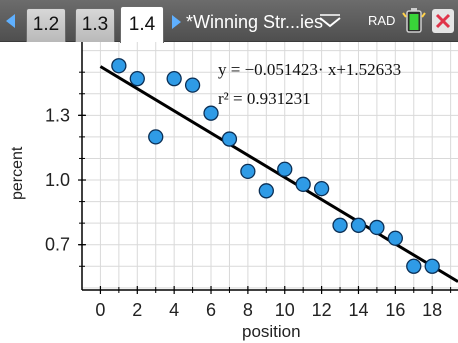 The image size is (458, 343). I want to click on x-tick-label: 8, so click(248, 310).